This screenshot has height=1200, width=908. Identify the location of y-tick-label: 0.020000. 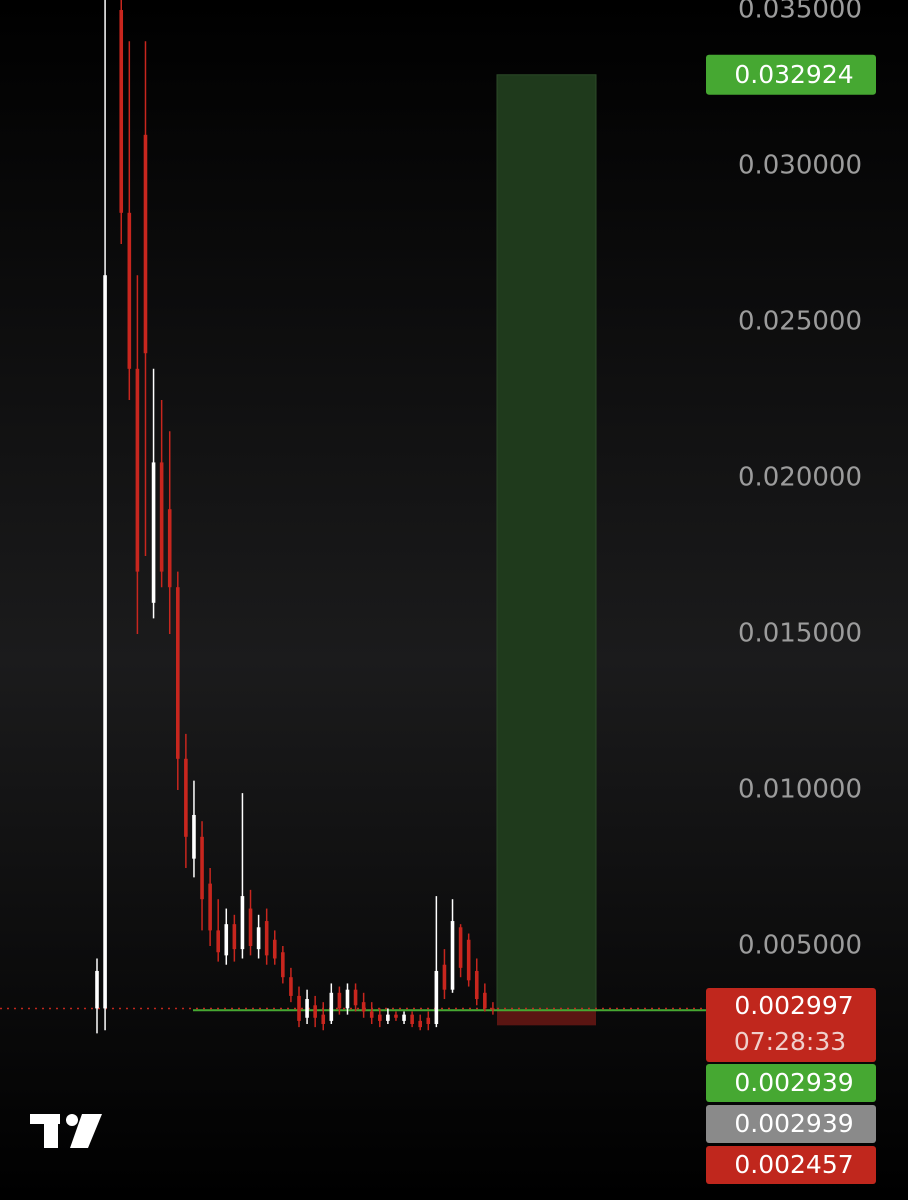
(800, 478).